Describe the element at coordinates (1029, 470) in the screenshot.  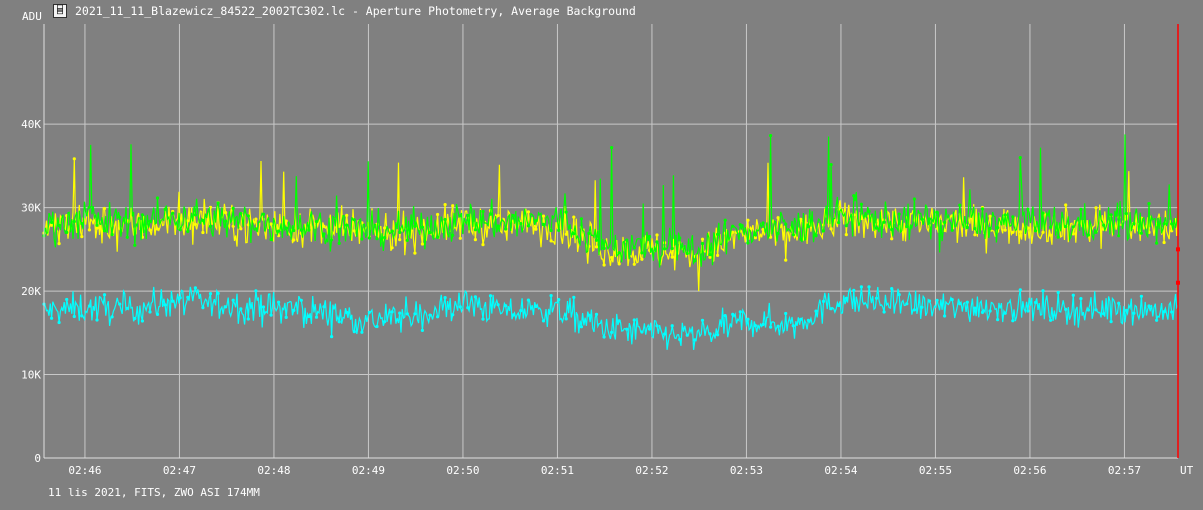
I see `x-tick-label: 02:56` at that location.